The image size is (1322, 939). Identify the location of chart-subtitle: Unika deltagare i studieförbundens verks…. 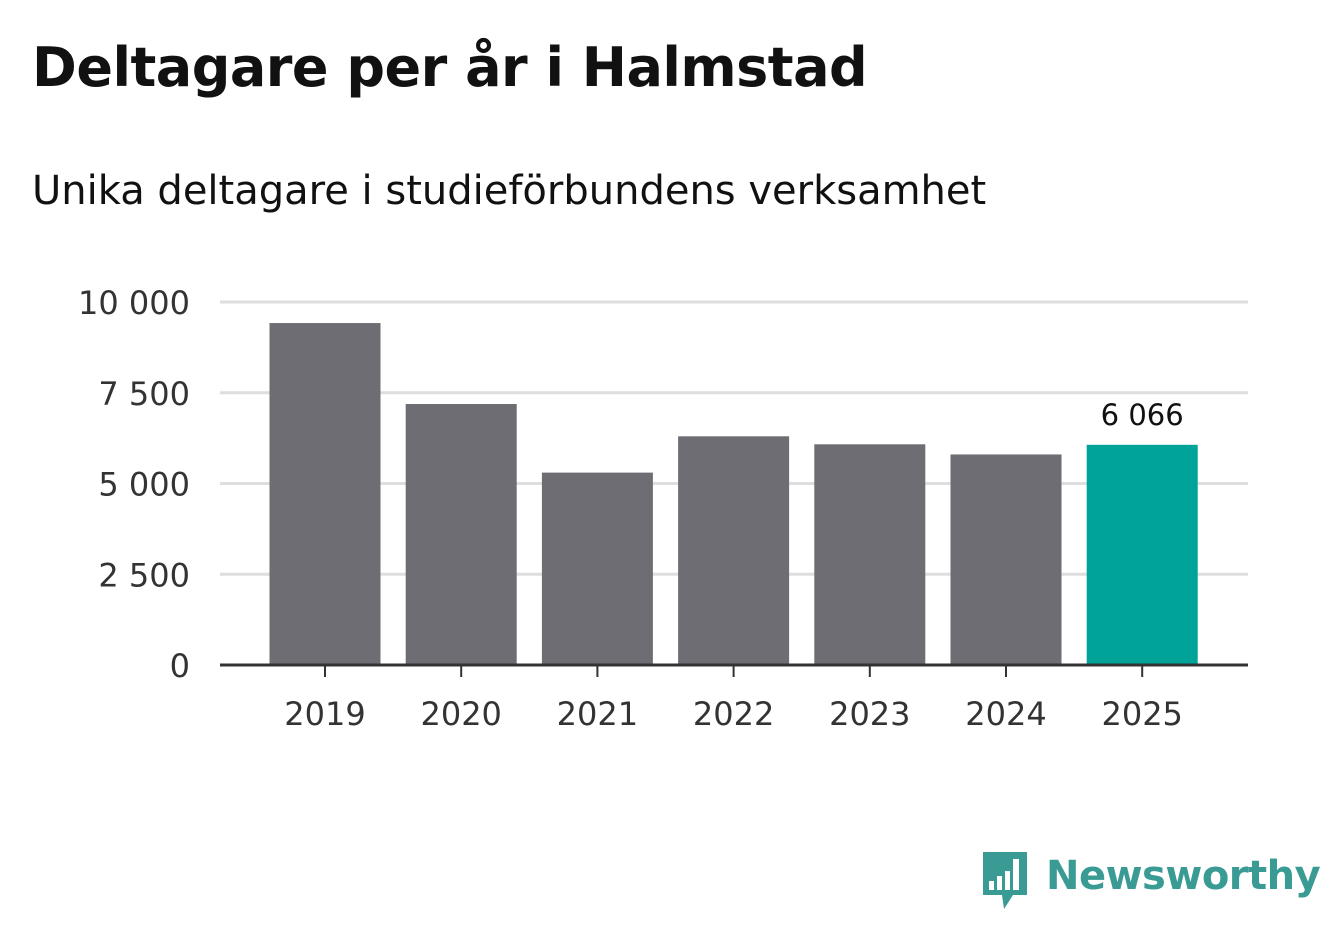
(509, 191).